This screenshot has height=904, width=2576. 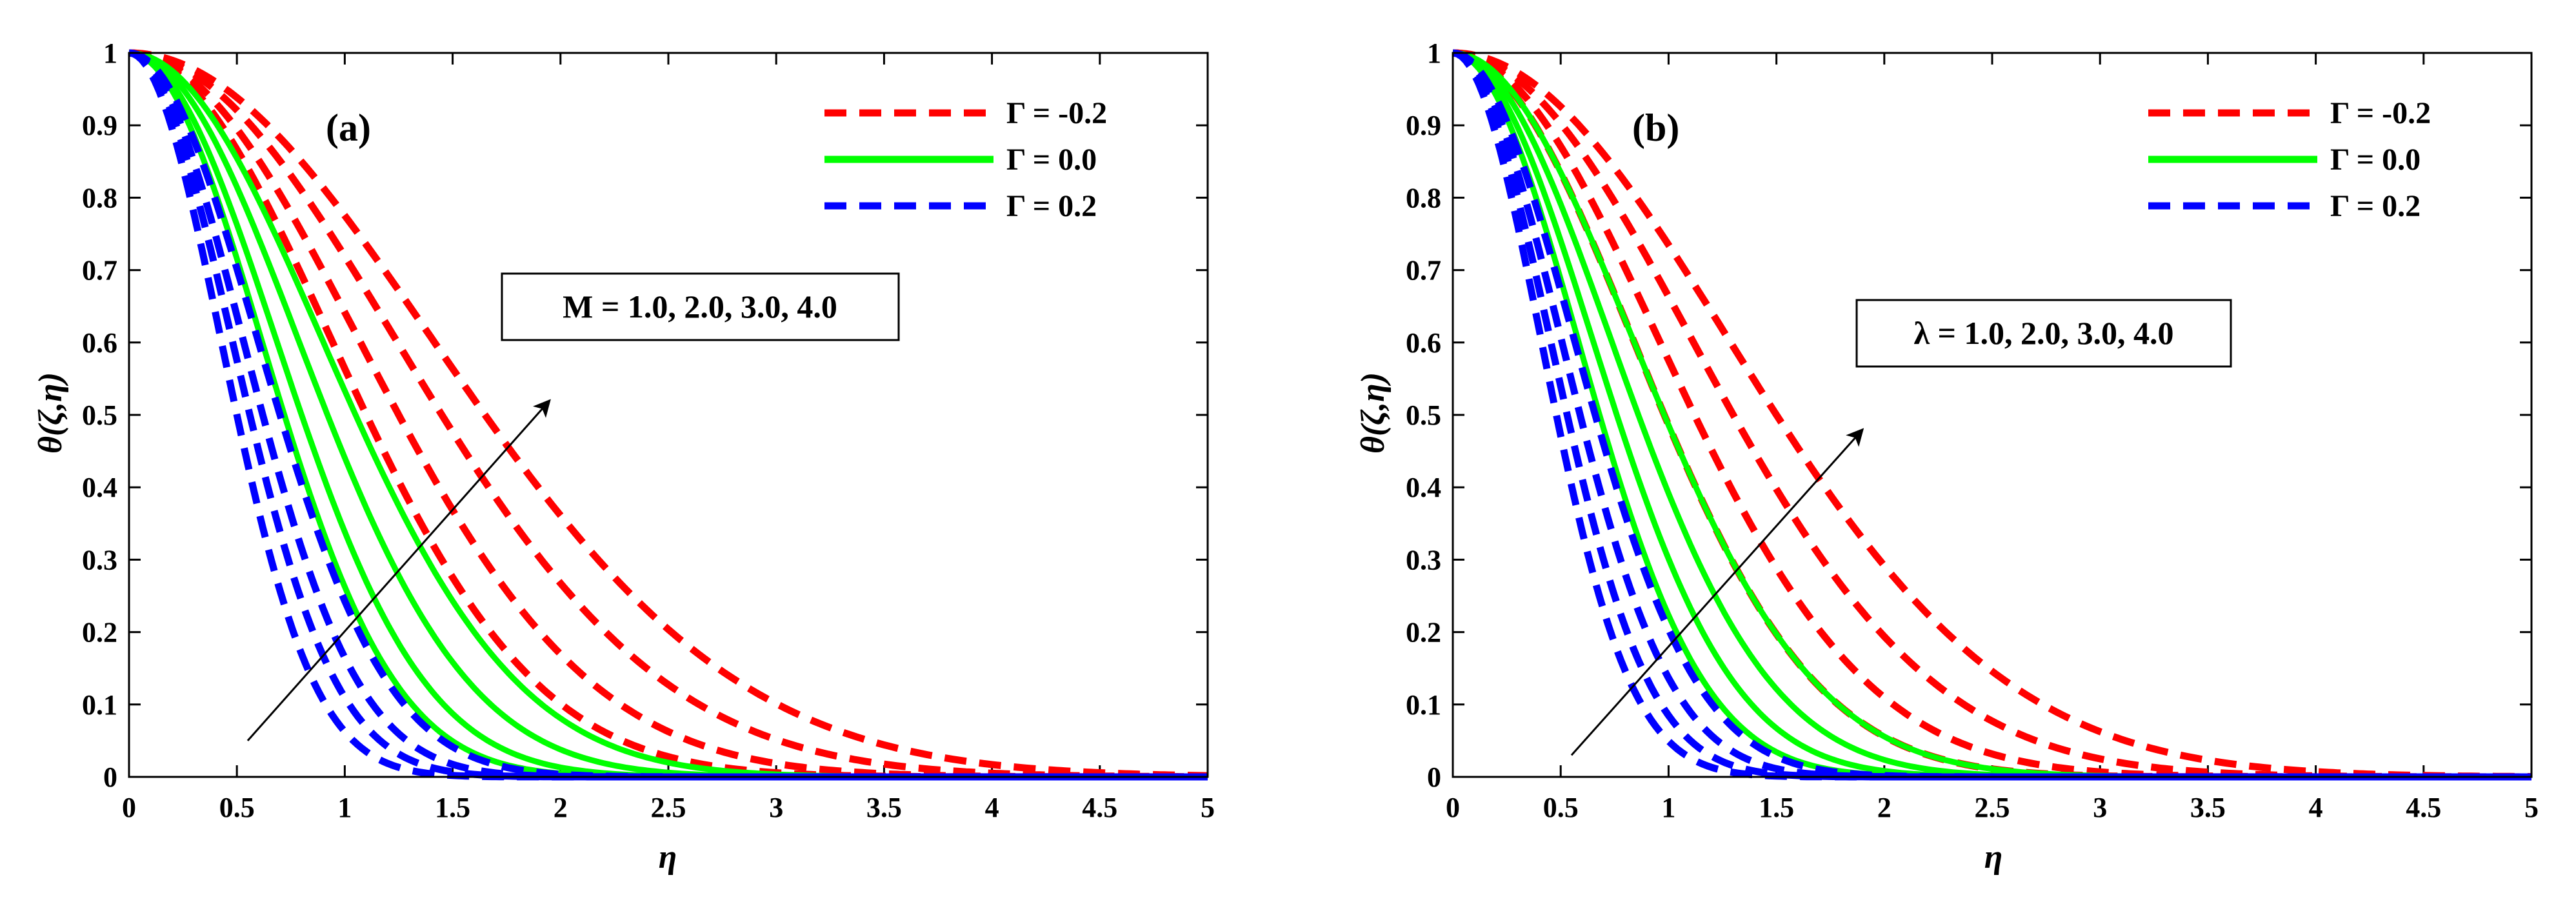 What do you see at coordinates (1561, 807) in the screenshot?
I see `panel-b-x-tick-label: 0.5` at bounding box center [1561, 807].